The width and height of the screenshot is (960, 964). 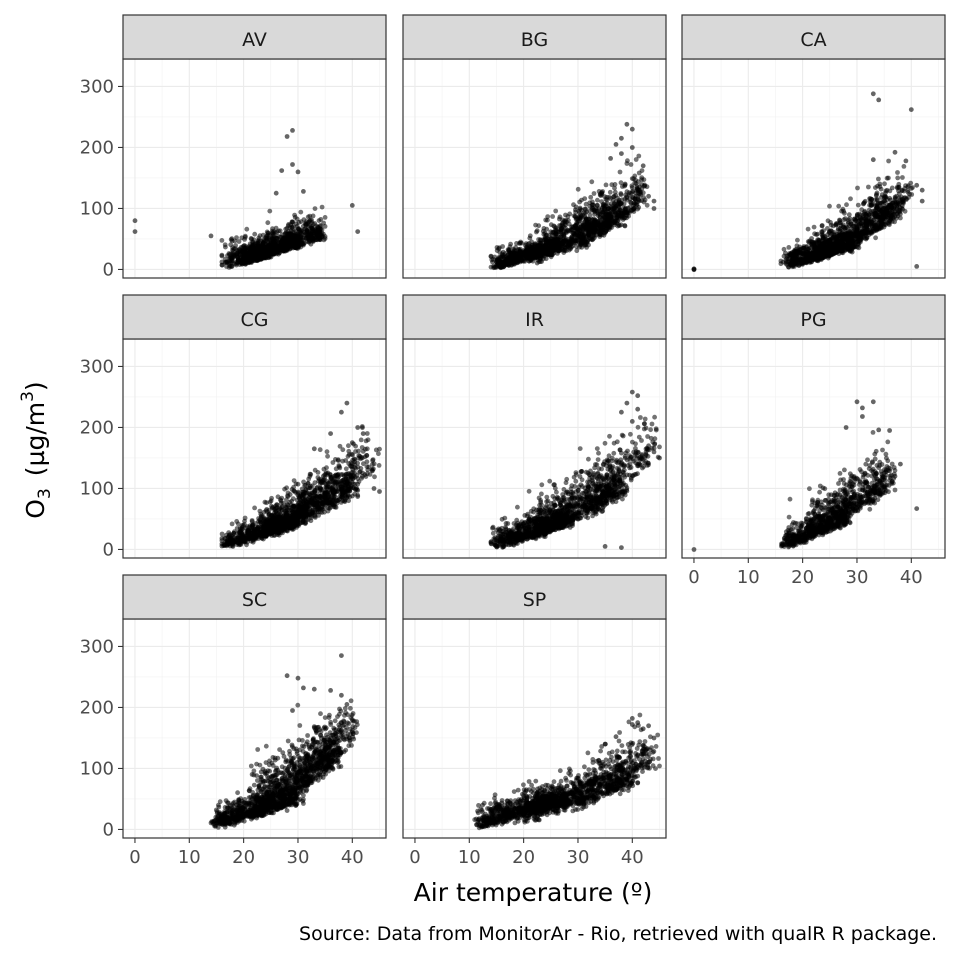 What do you see at coordinates (254, 40) in the screenshot?
I see `facet-strip-label: AV` at bounding box center [254, 40].